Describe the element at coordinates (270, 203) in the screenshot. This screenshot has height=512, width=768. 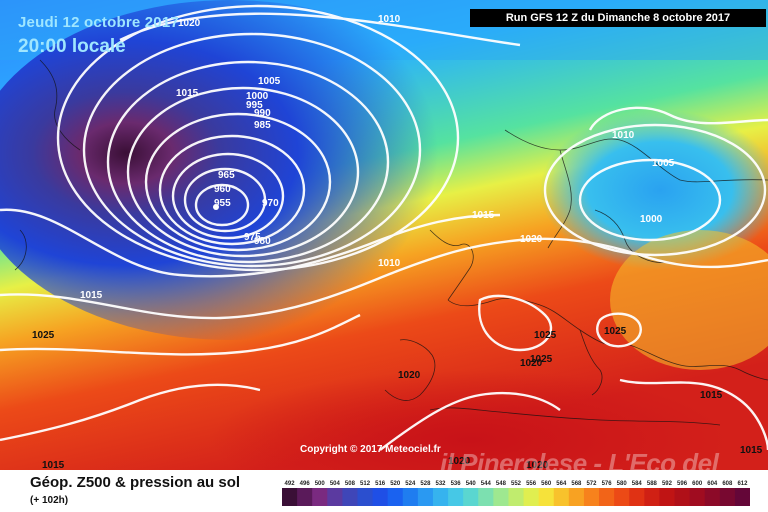
I see `isobar-label: 970` at that location.